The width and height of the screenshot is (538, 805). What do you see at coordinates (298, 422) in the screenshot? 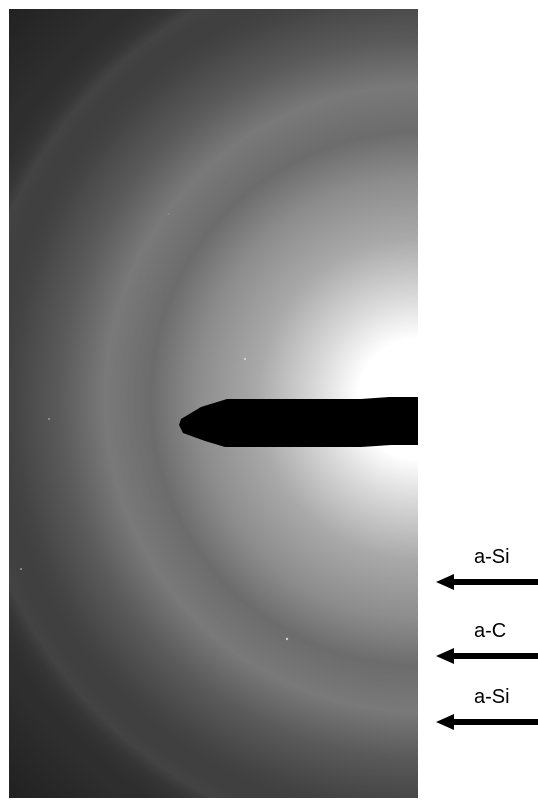
I see `beam-stop-shape` at bounding box center [298, 422].